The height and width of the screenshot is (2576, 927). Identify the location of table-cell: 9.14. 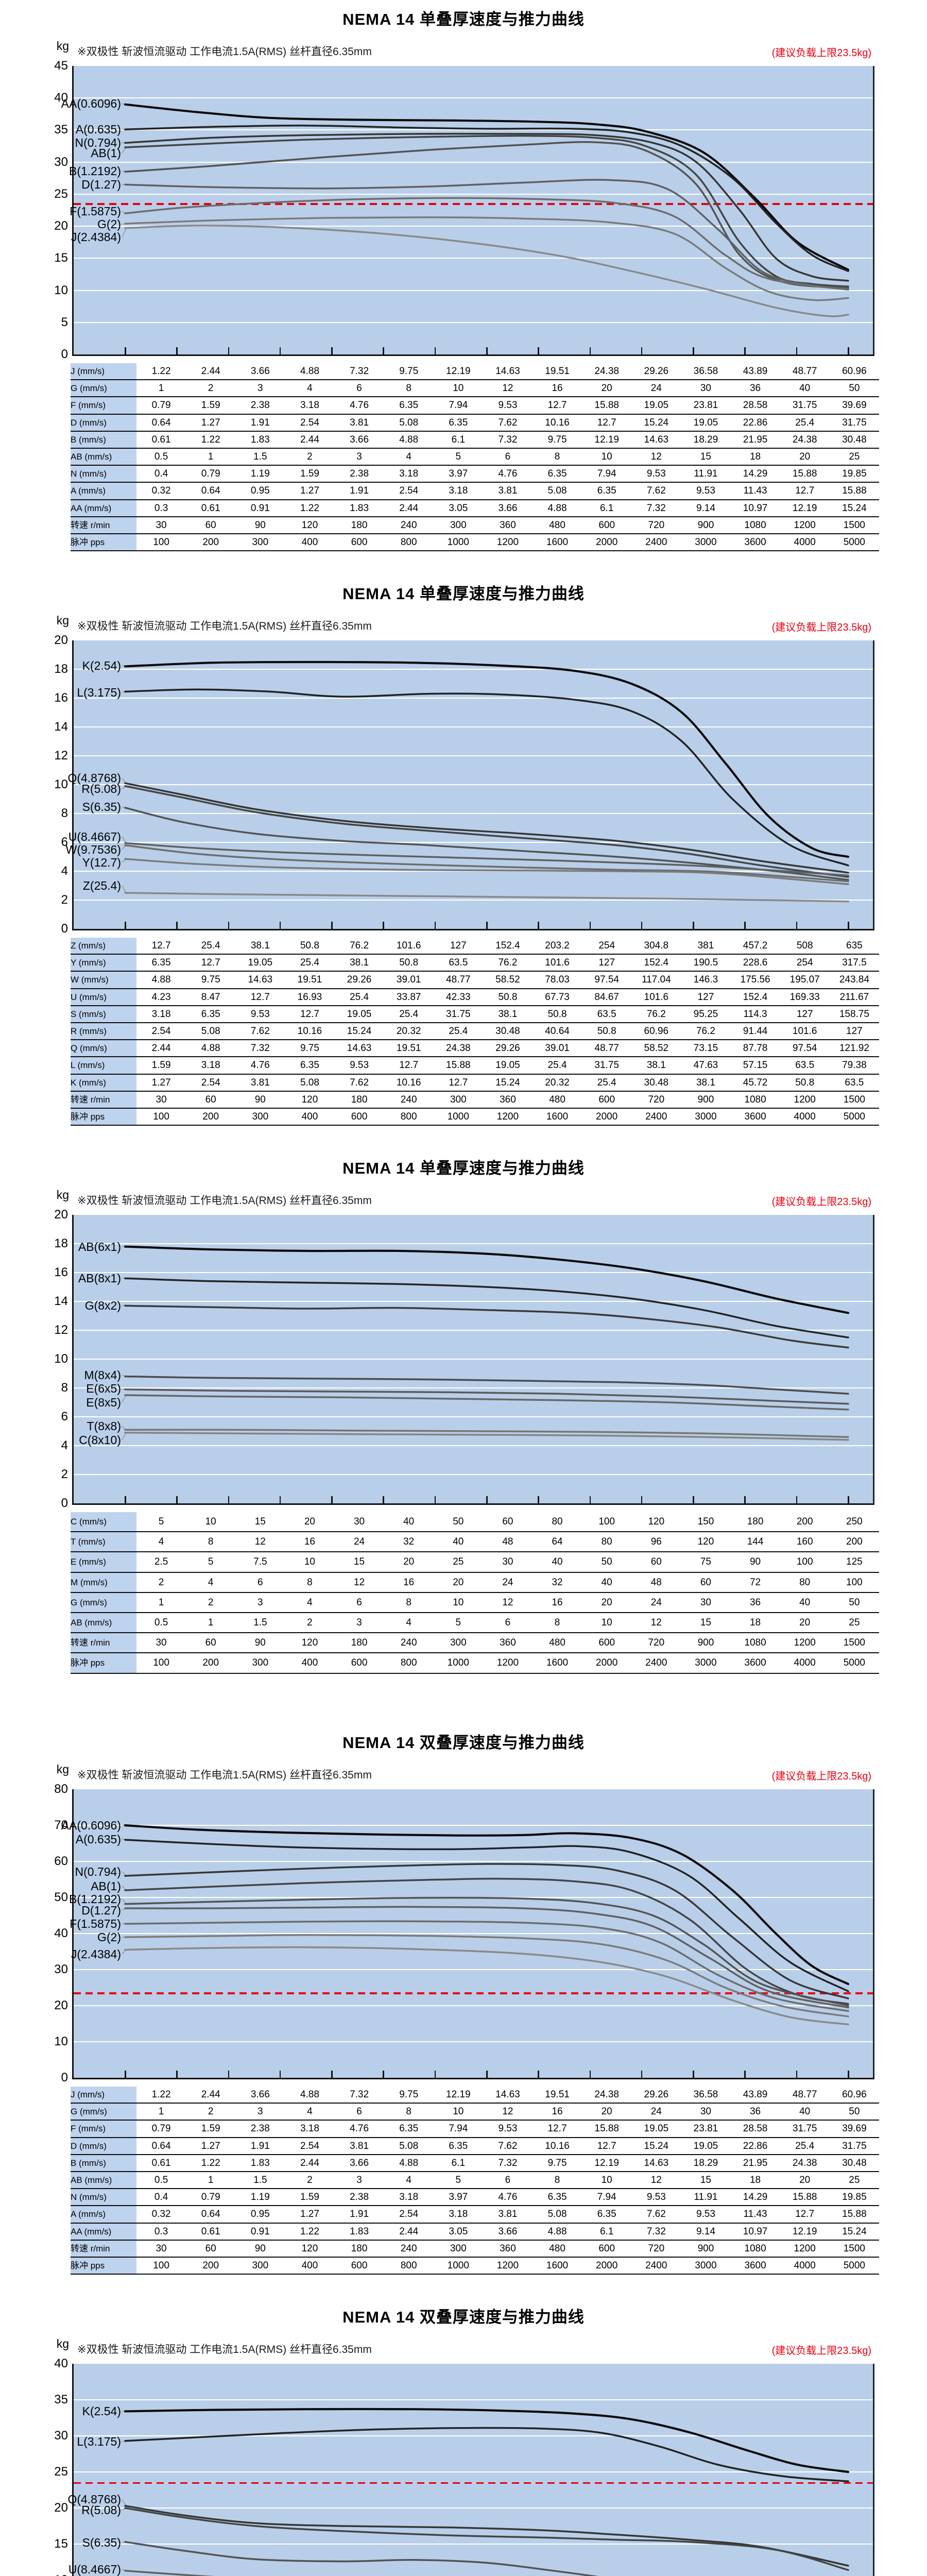
(706, 2232).